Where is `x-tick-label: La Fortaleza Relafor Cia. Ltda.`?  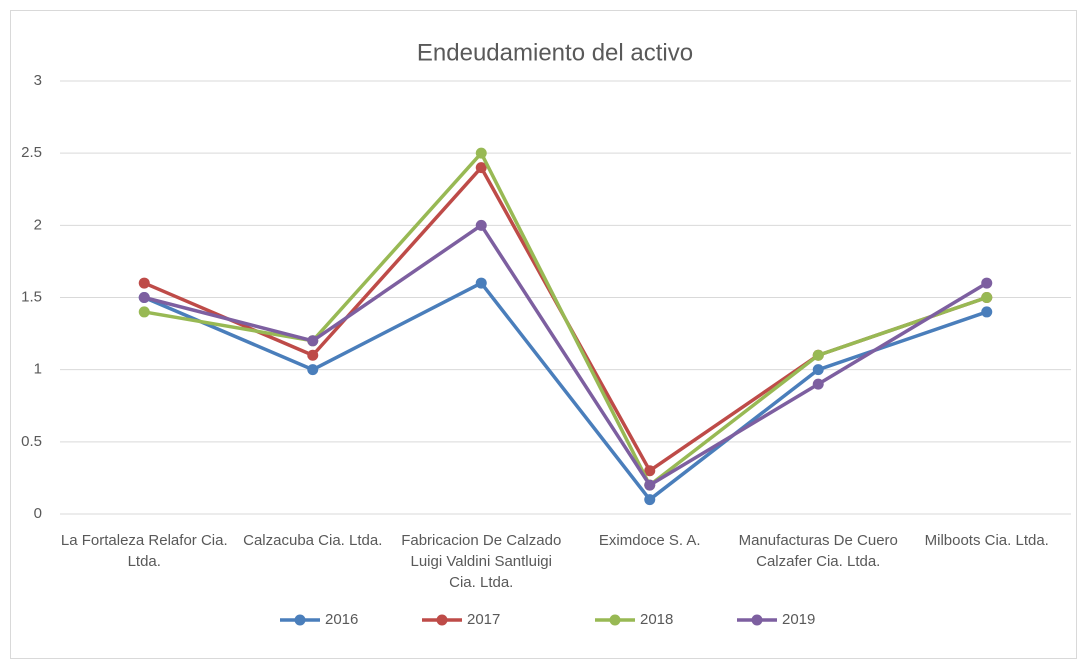
x-tick-label: La Fortaleza Relafor Cia. Ltda. is located at coordinates (144, 551).